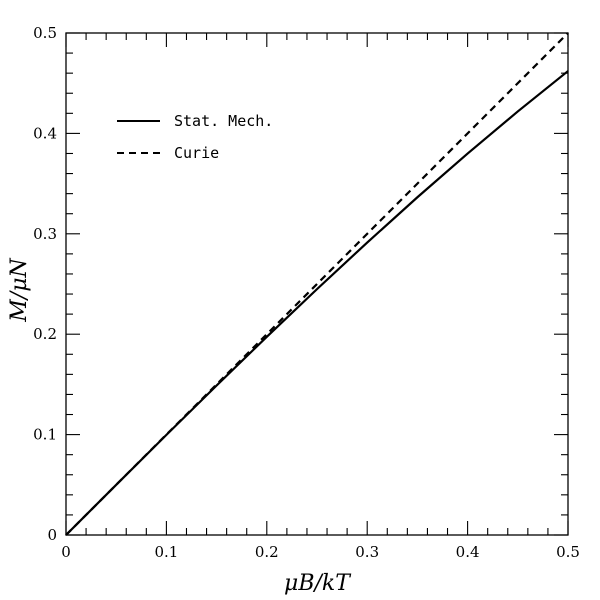  I want to click on y-tick-label: 0, so click(52, 535).